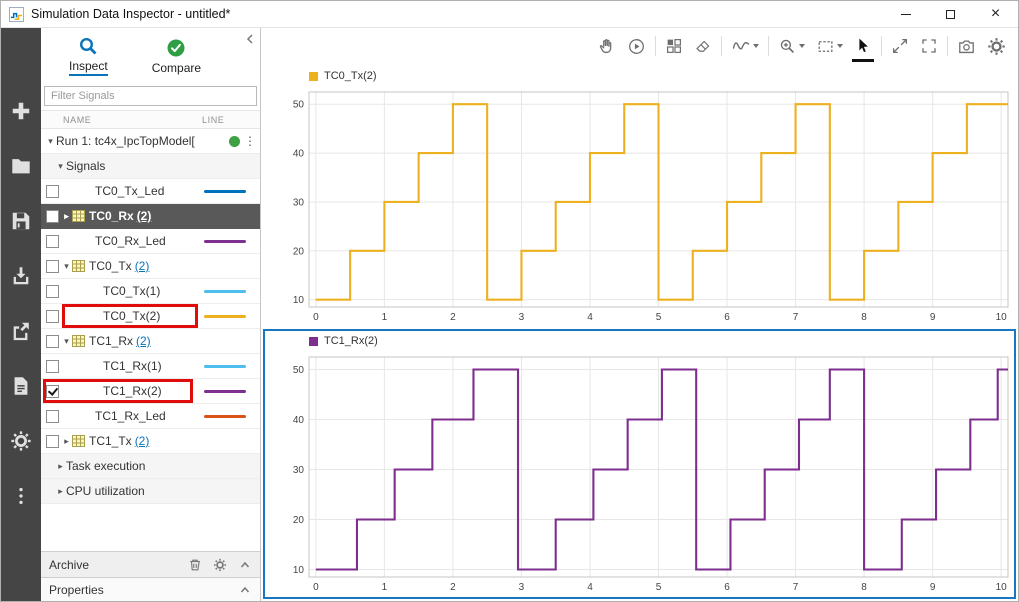 This screenshot has width=1019, height=602. What do you see at coordinates (864, 587) in the screenshot?
I see `svg-text: 8` at bounding box center [864, 587].